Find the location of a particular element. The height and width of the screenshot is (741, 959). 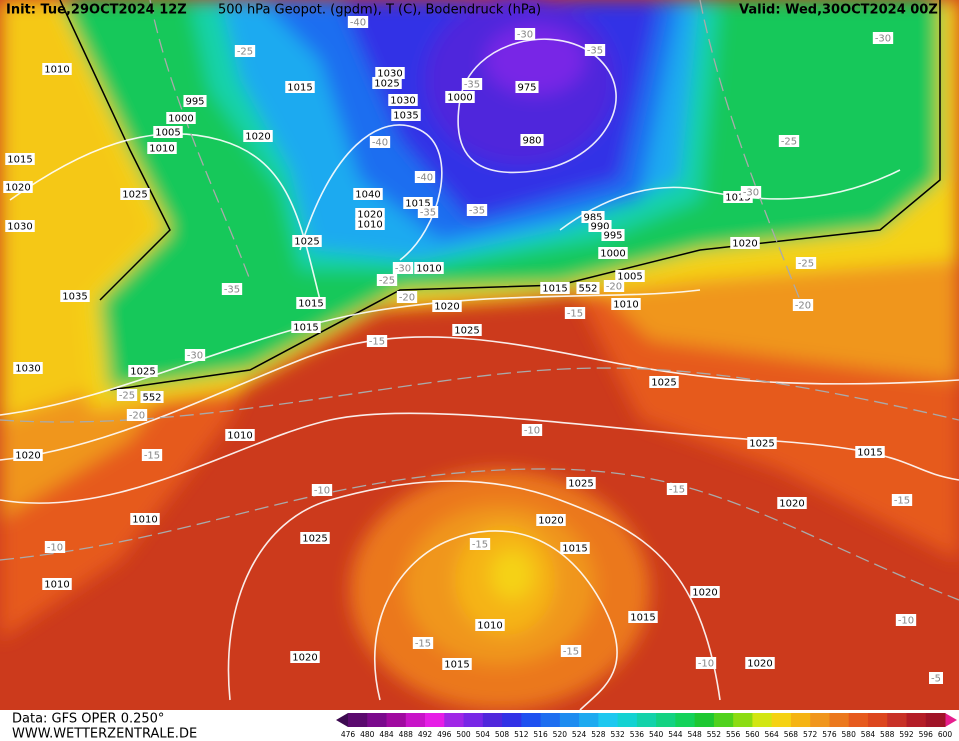

temperature-label: -40 is located at coordinates (425, 178).